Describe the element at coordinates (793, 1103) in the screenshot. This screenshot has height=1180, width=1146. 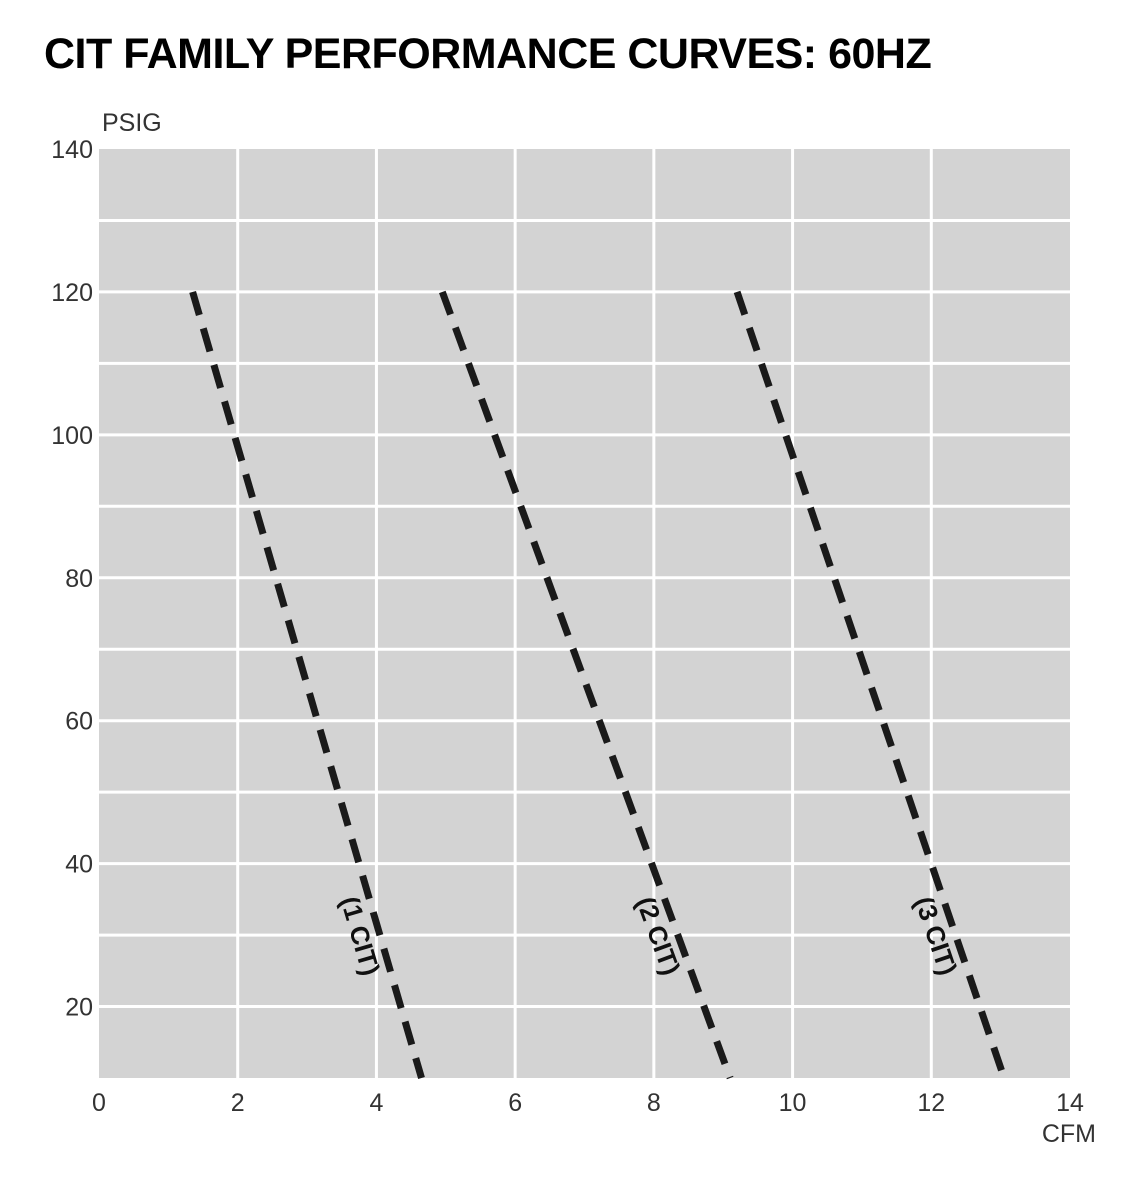
I see `x-tick-label: 10` at that location.